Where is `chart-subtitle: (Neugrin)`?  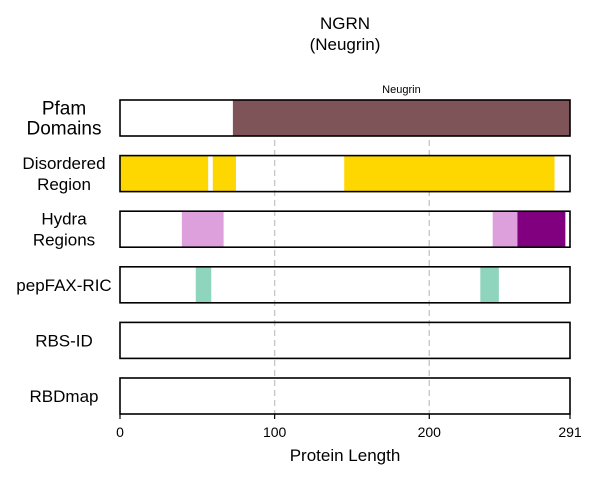 chart-subtitle: (Neugrin) is located at coordinates (345, 44).